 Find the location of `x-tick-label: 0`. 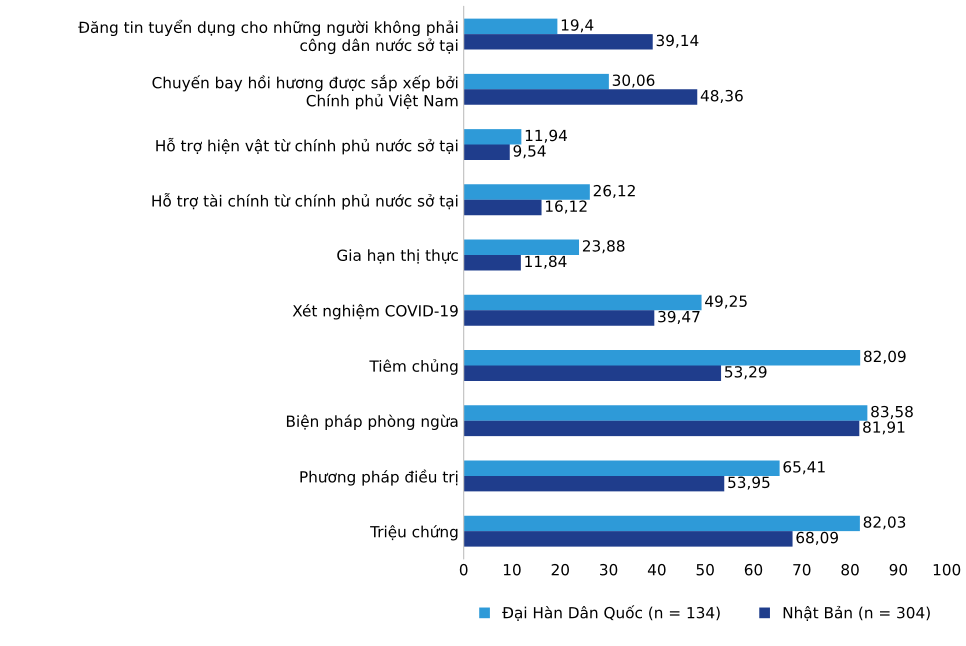

x-tick-label: 0 is located at coordinates (464, 570).